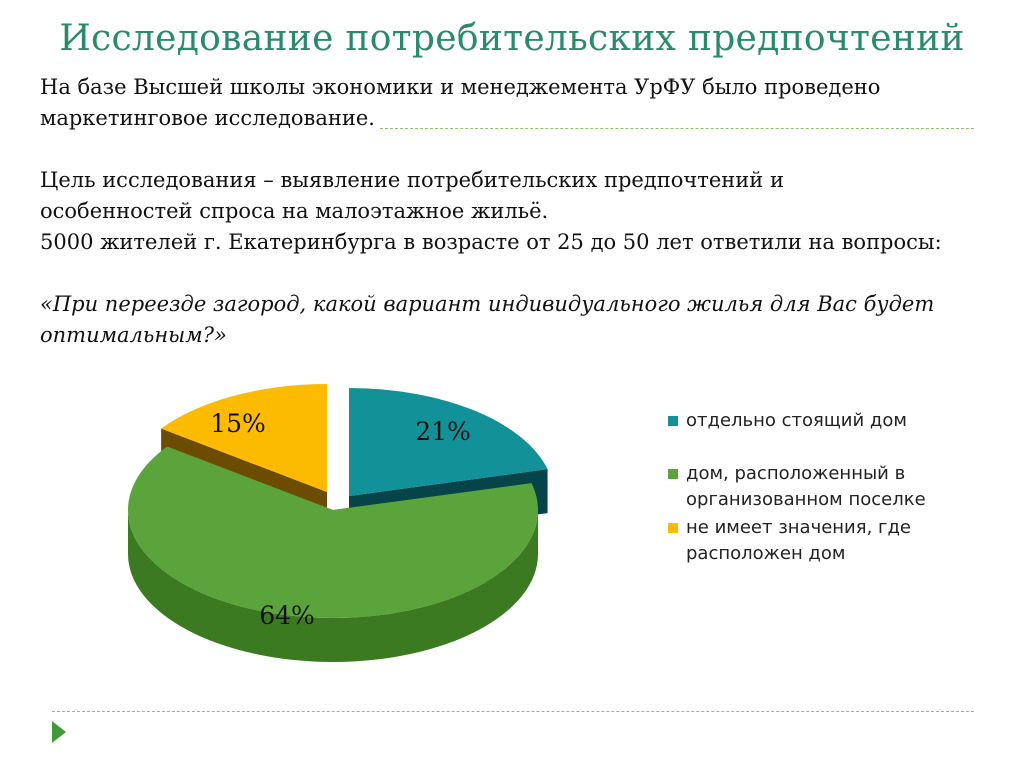 The height and width of the screenshot is (768, 1024). Describe the element at coordinates (806, 499) in the screenshot. I see `legend-label-line-2: организованном поселке` at that location.